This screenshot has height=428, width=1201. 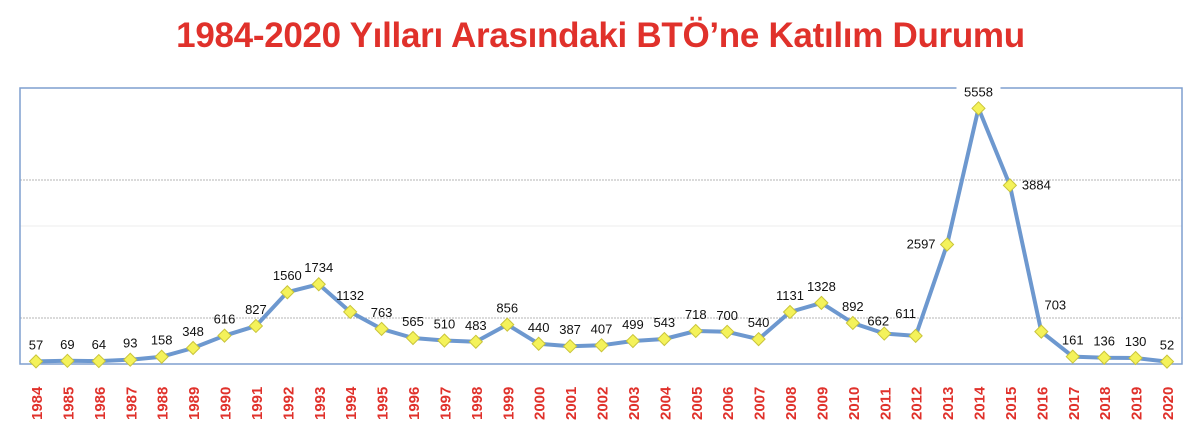 What do you see at coordinates (696, 314) in the screenshot?
I see `data-label: 718` at bounding box center [696, 314].